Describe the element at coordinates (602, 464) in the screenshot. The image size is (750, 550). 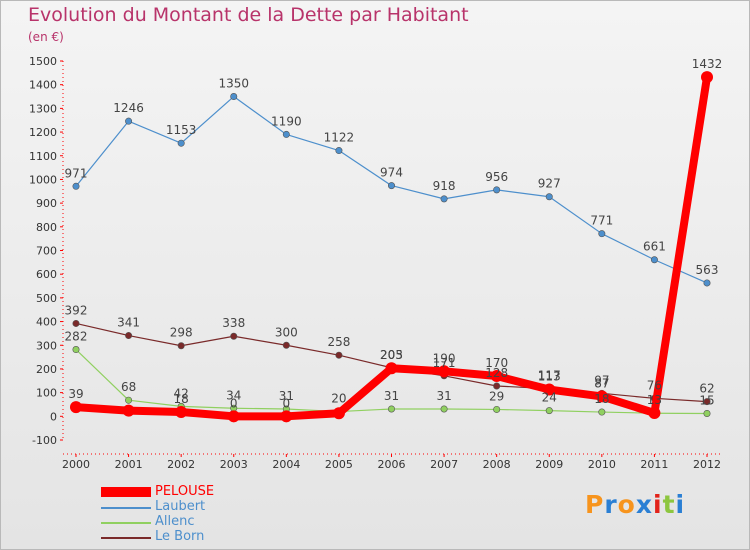
I see `x-tick-label: 2010` at that location.